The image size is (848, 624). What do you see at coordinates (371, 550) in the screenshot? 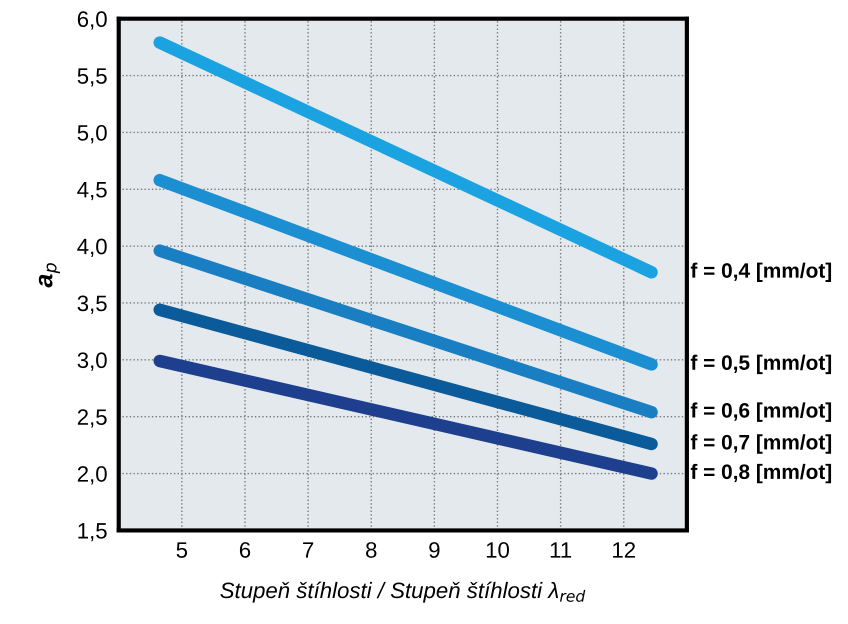
I see `x-tick-label: 8` at bounding box center [371, 550].